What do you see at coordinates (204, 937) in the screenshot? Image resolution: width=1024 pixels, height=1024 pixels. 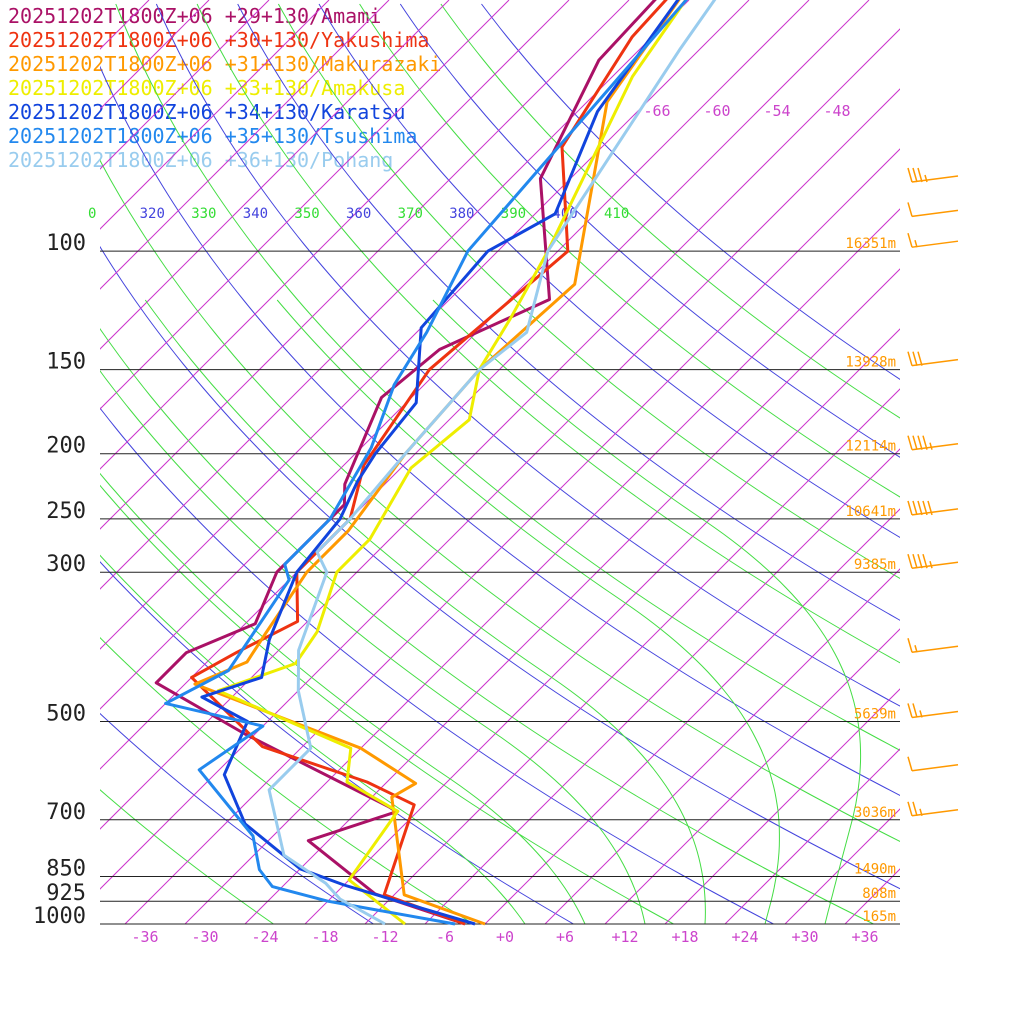 I see `temperature-tick-label: -30` at bounding box center [204, 937].